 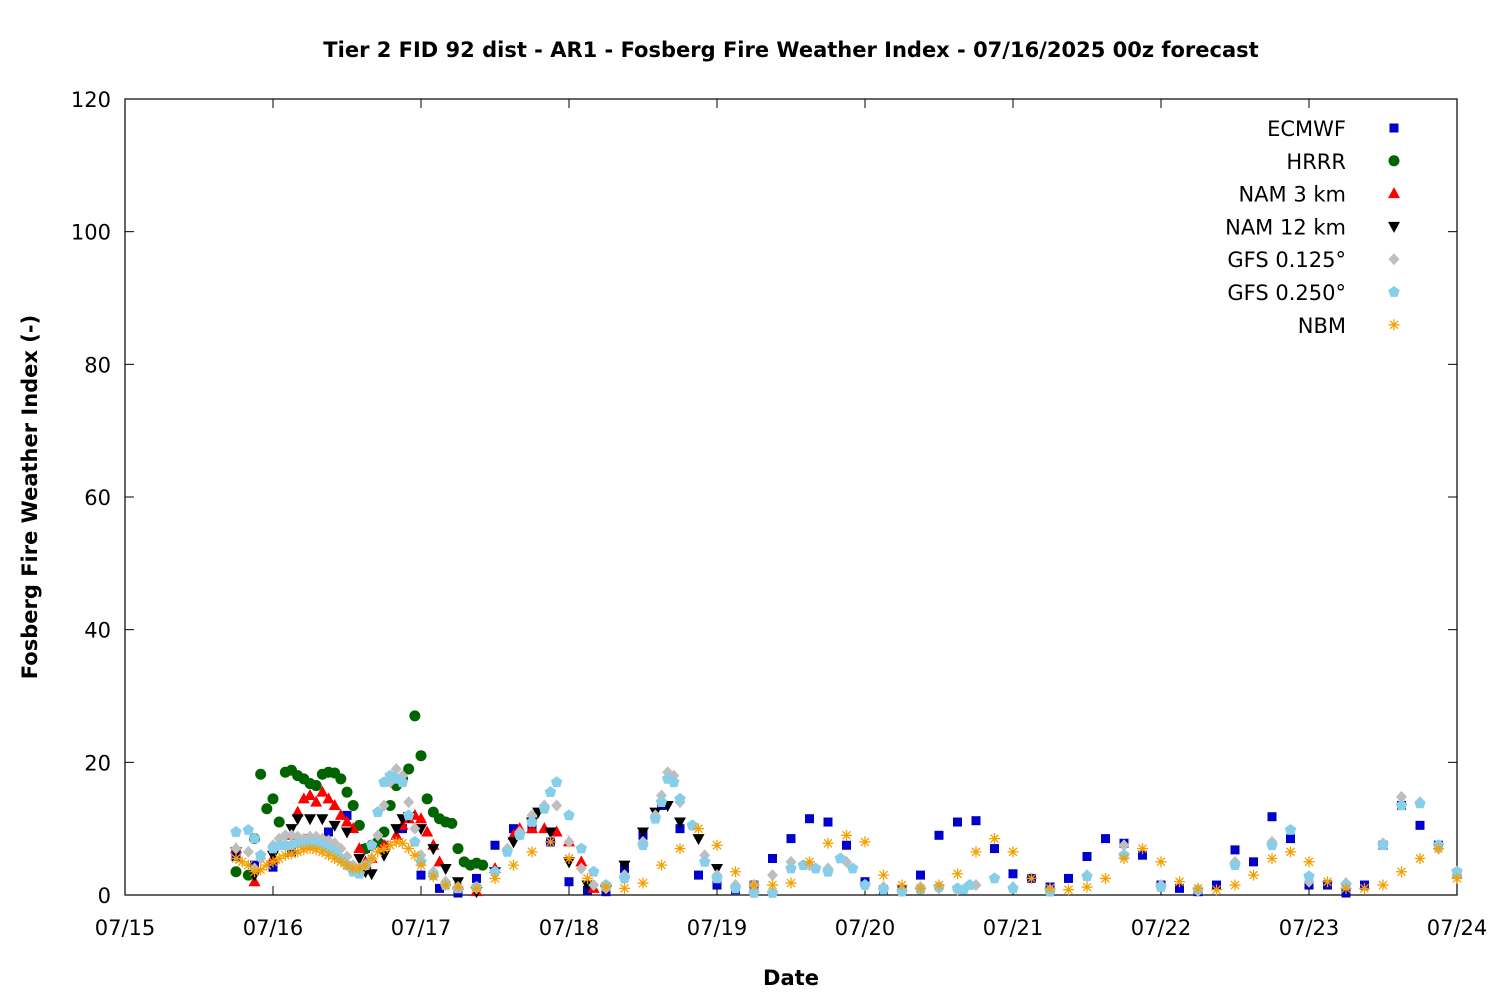 I want to click on legend-label: NBM, so click(x=1322, y=326).